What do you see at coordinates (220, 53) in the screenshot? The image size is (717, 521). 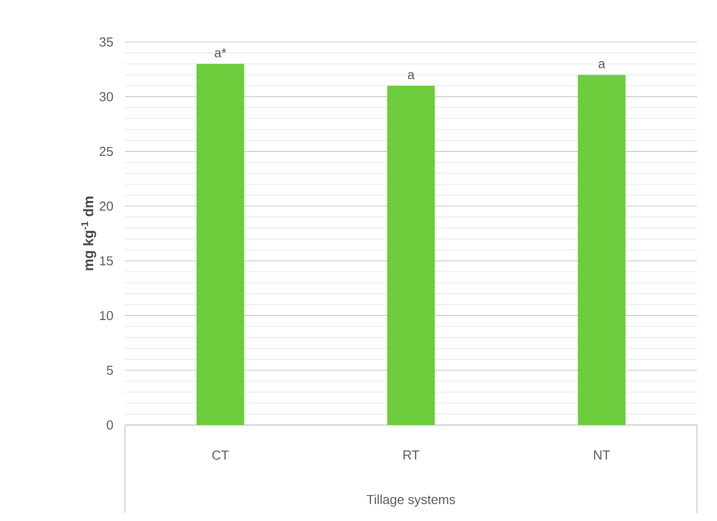 I see `annotation: a*` at bounding box center [220, 53].